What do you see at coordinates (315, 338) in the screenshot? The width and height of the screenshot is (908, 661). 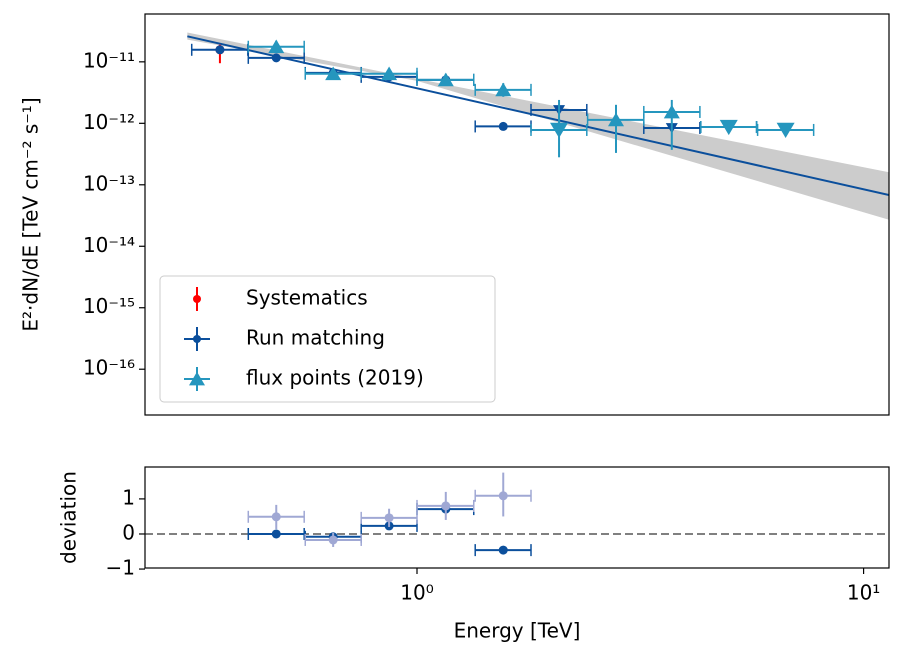 I see `legend-label: Run matching` at bounding box center [315, 338].